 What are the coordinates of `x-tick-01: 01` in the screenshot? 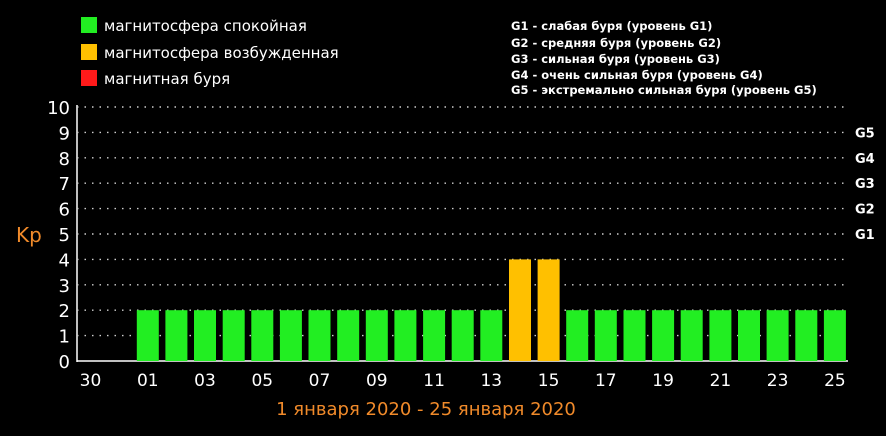 It's located at (148, 381).